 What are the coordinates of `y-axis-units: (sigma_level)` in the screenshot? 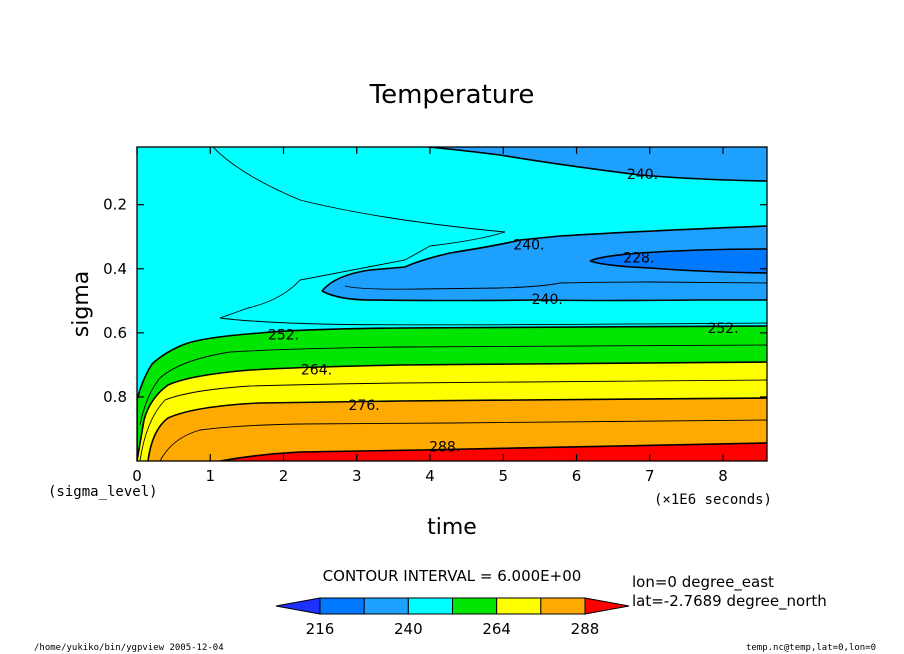 It's located at (103, 492).